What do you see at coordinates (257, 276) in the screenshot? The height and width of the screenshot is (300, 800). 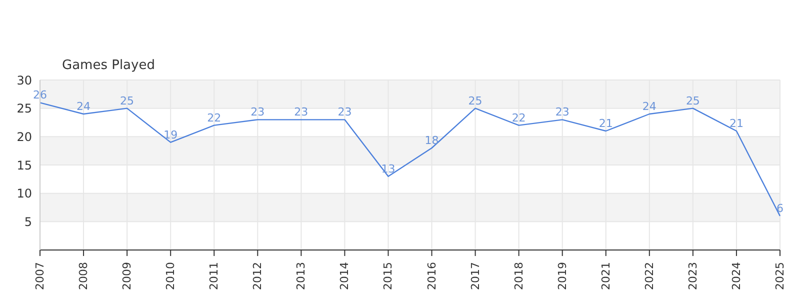 I see `x-tick-label: 2012` at bounding box center [257, 276].